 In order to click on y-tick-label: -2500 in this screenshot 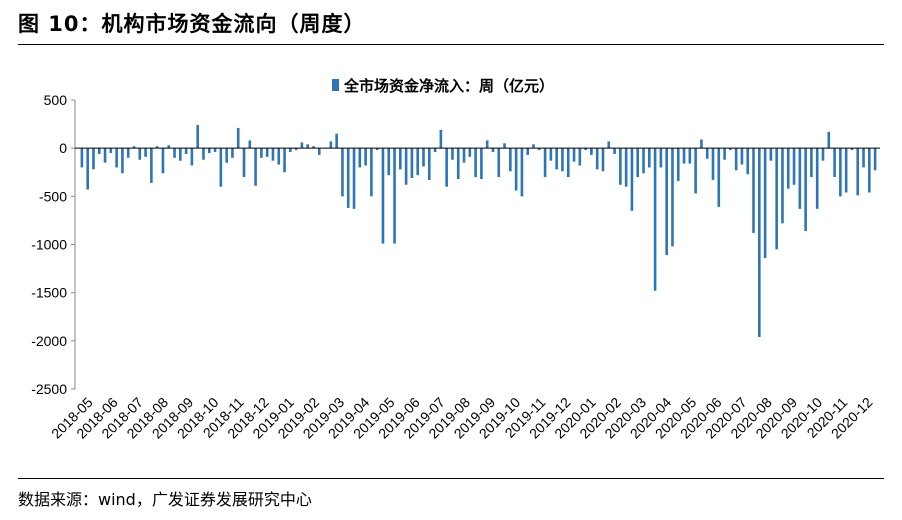, I will do `click(49, 389)`.